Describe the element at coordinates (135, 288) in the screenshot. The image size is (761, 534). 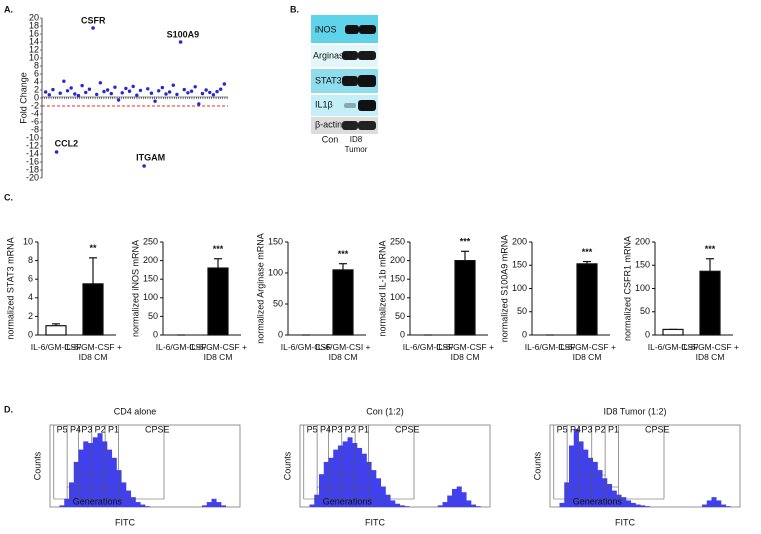
I see `y-axis-label: normalized iNOS mRNA` at that location.